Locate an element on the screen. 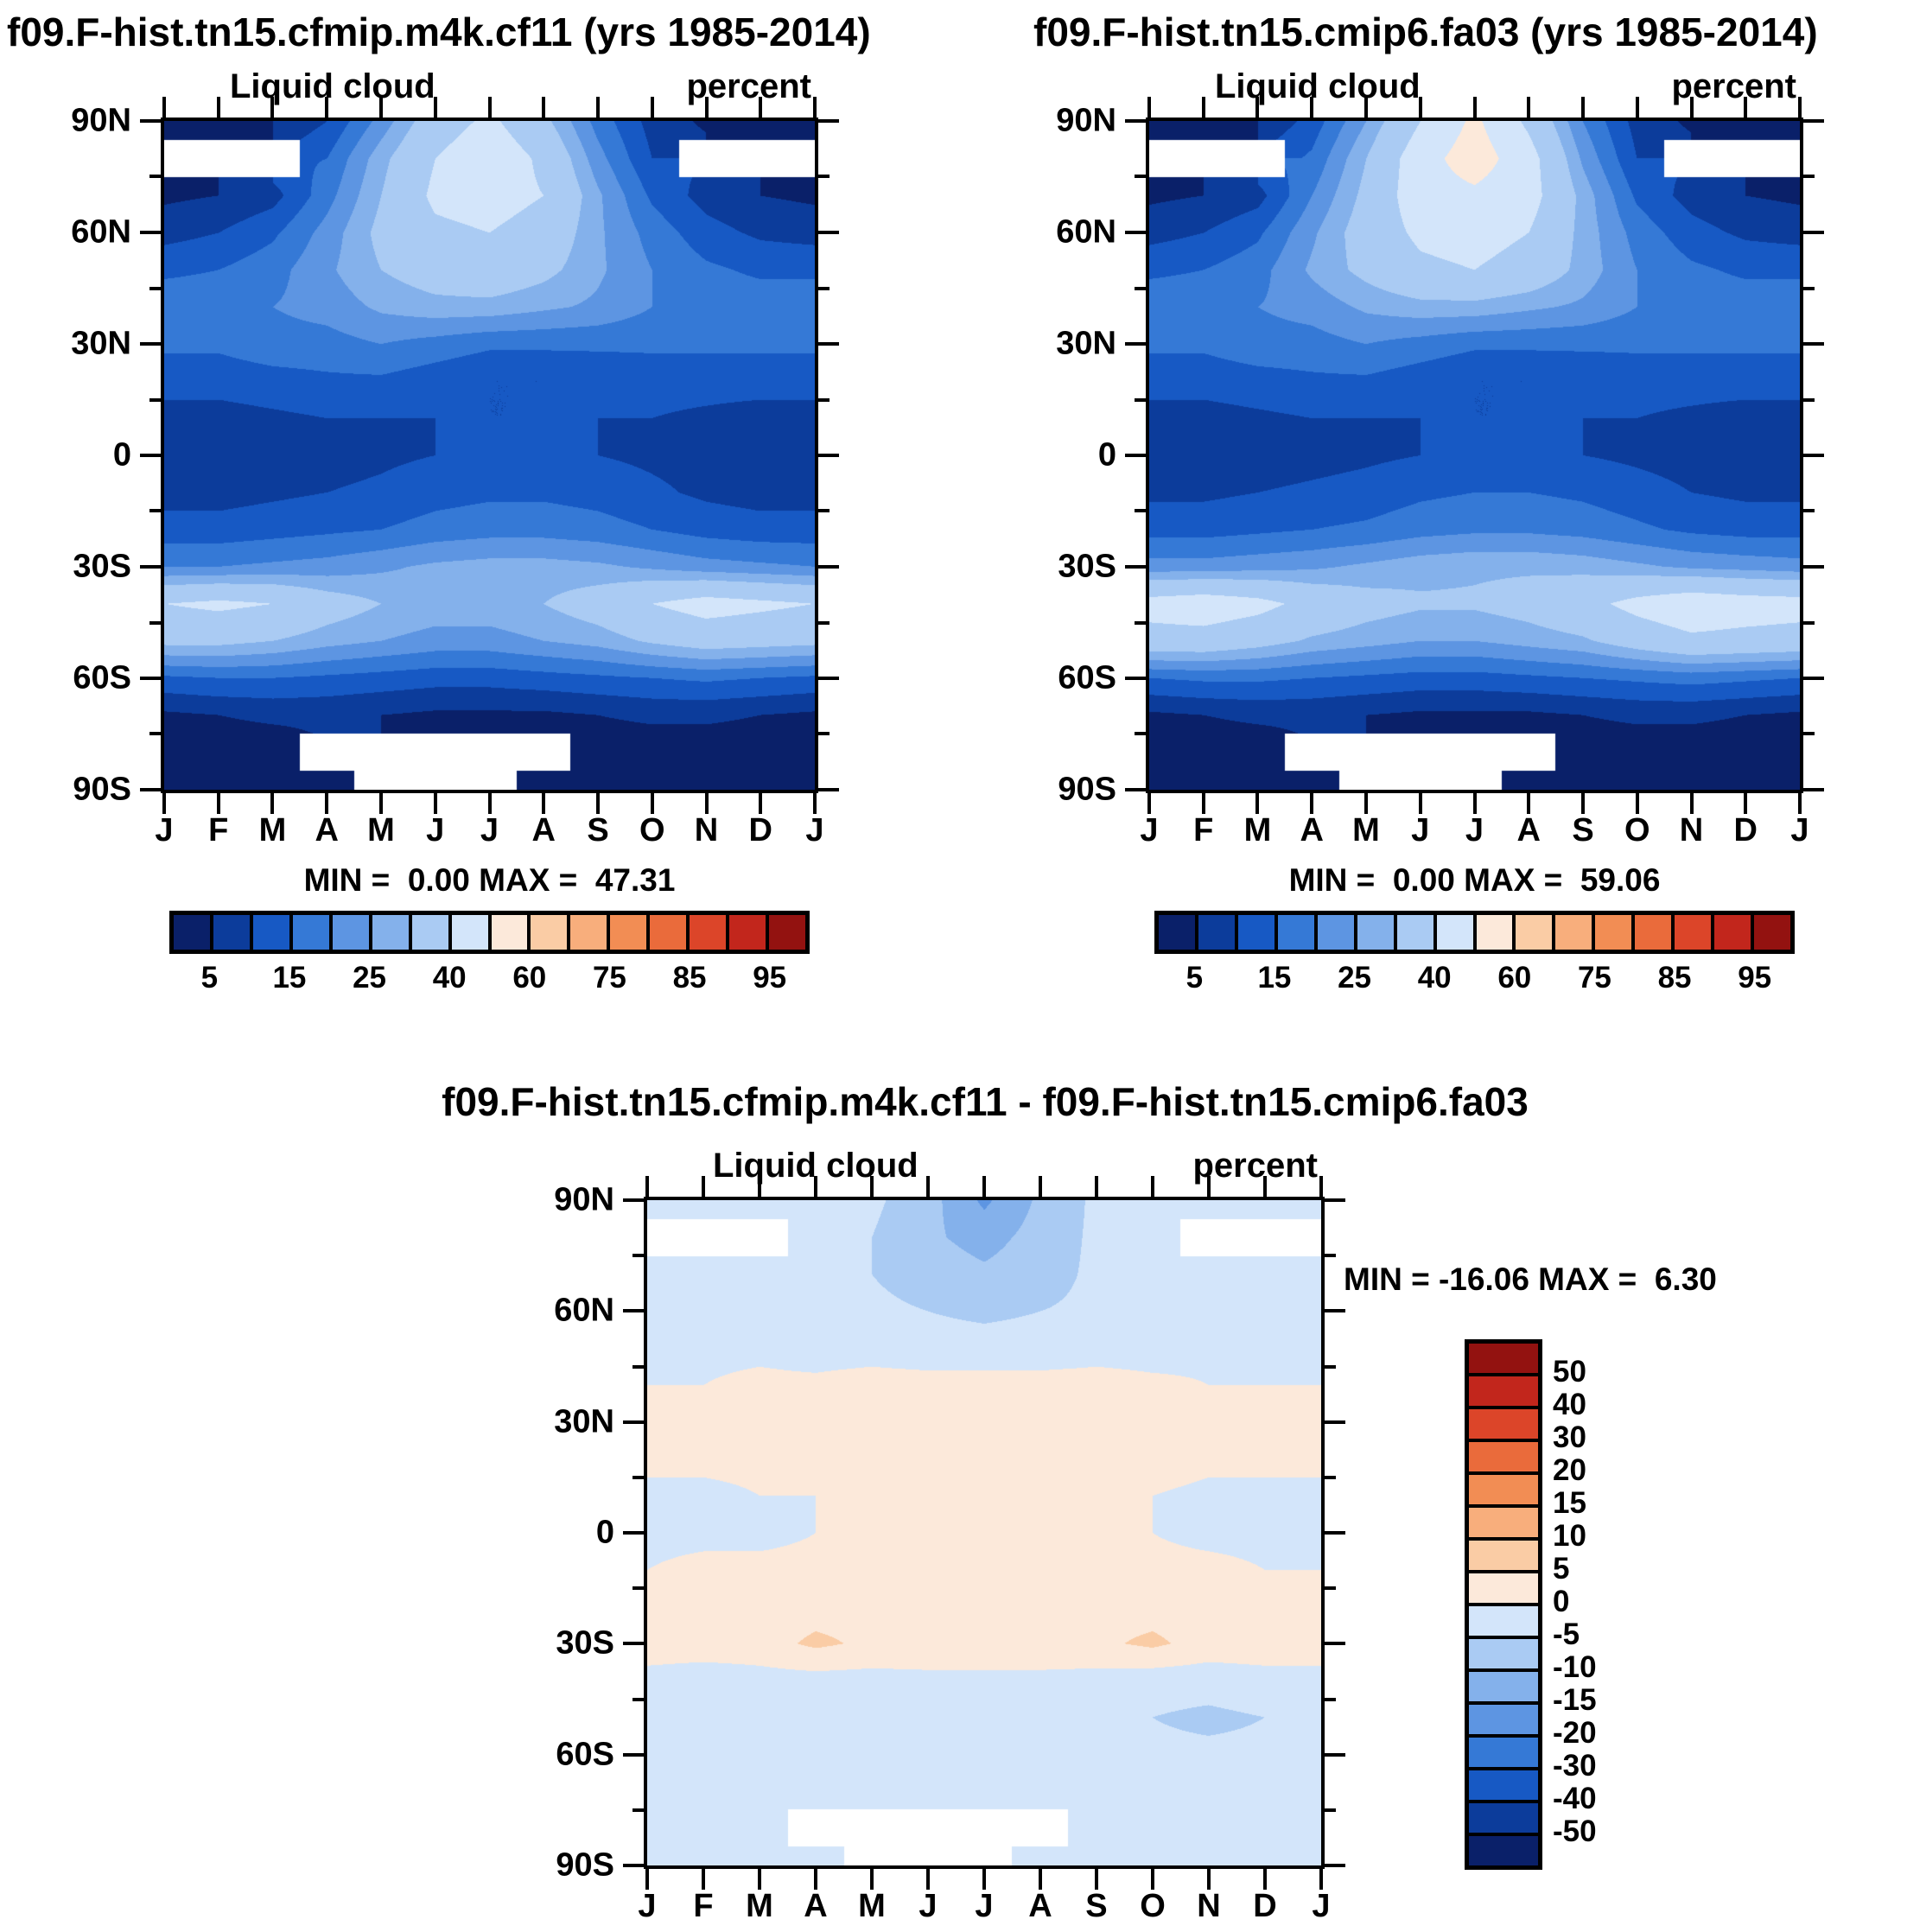 This screenshot has height=1932, width=1907. month-axis-label: N is located at coordinates (706, 830).